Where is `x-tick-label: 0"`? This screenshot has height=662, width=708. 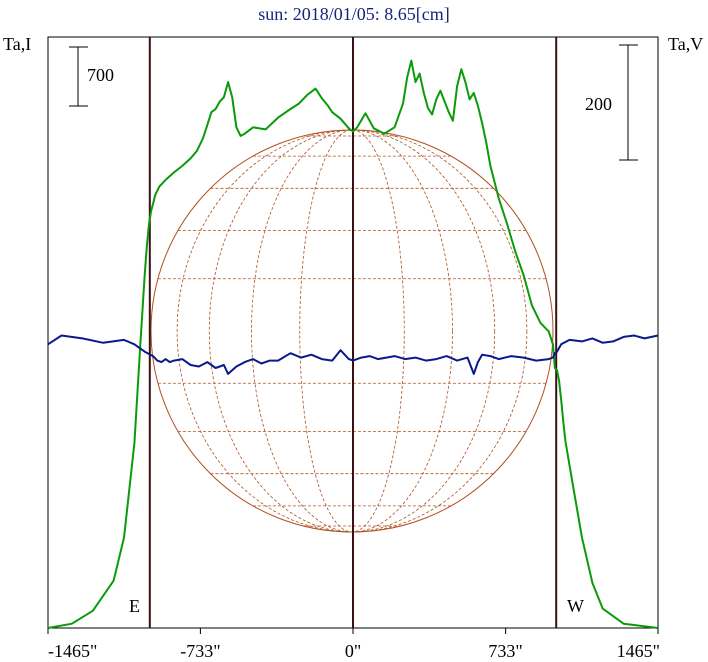 x-tick-label: 0" is located at coordinates (353, 651).